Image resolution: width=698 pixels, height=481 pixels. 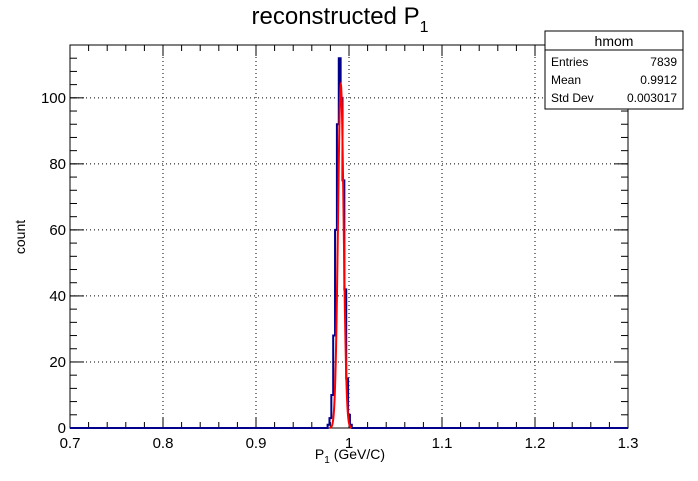 I want to click on y-tick-label: 60, so click(x=57, y=230).